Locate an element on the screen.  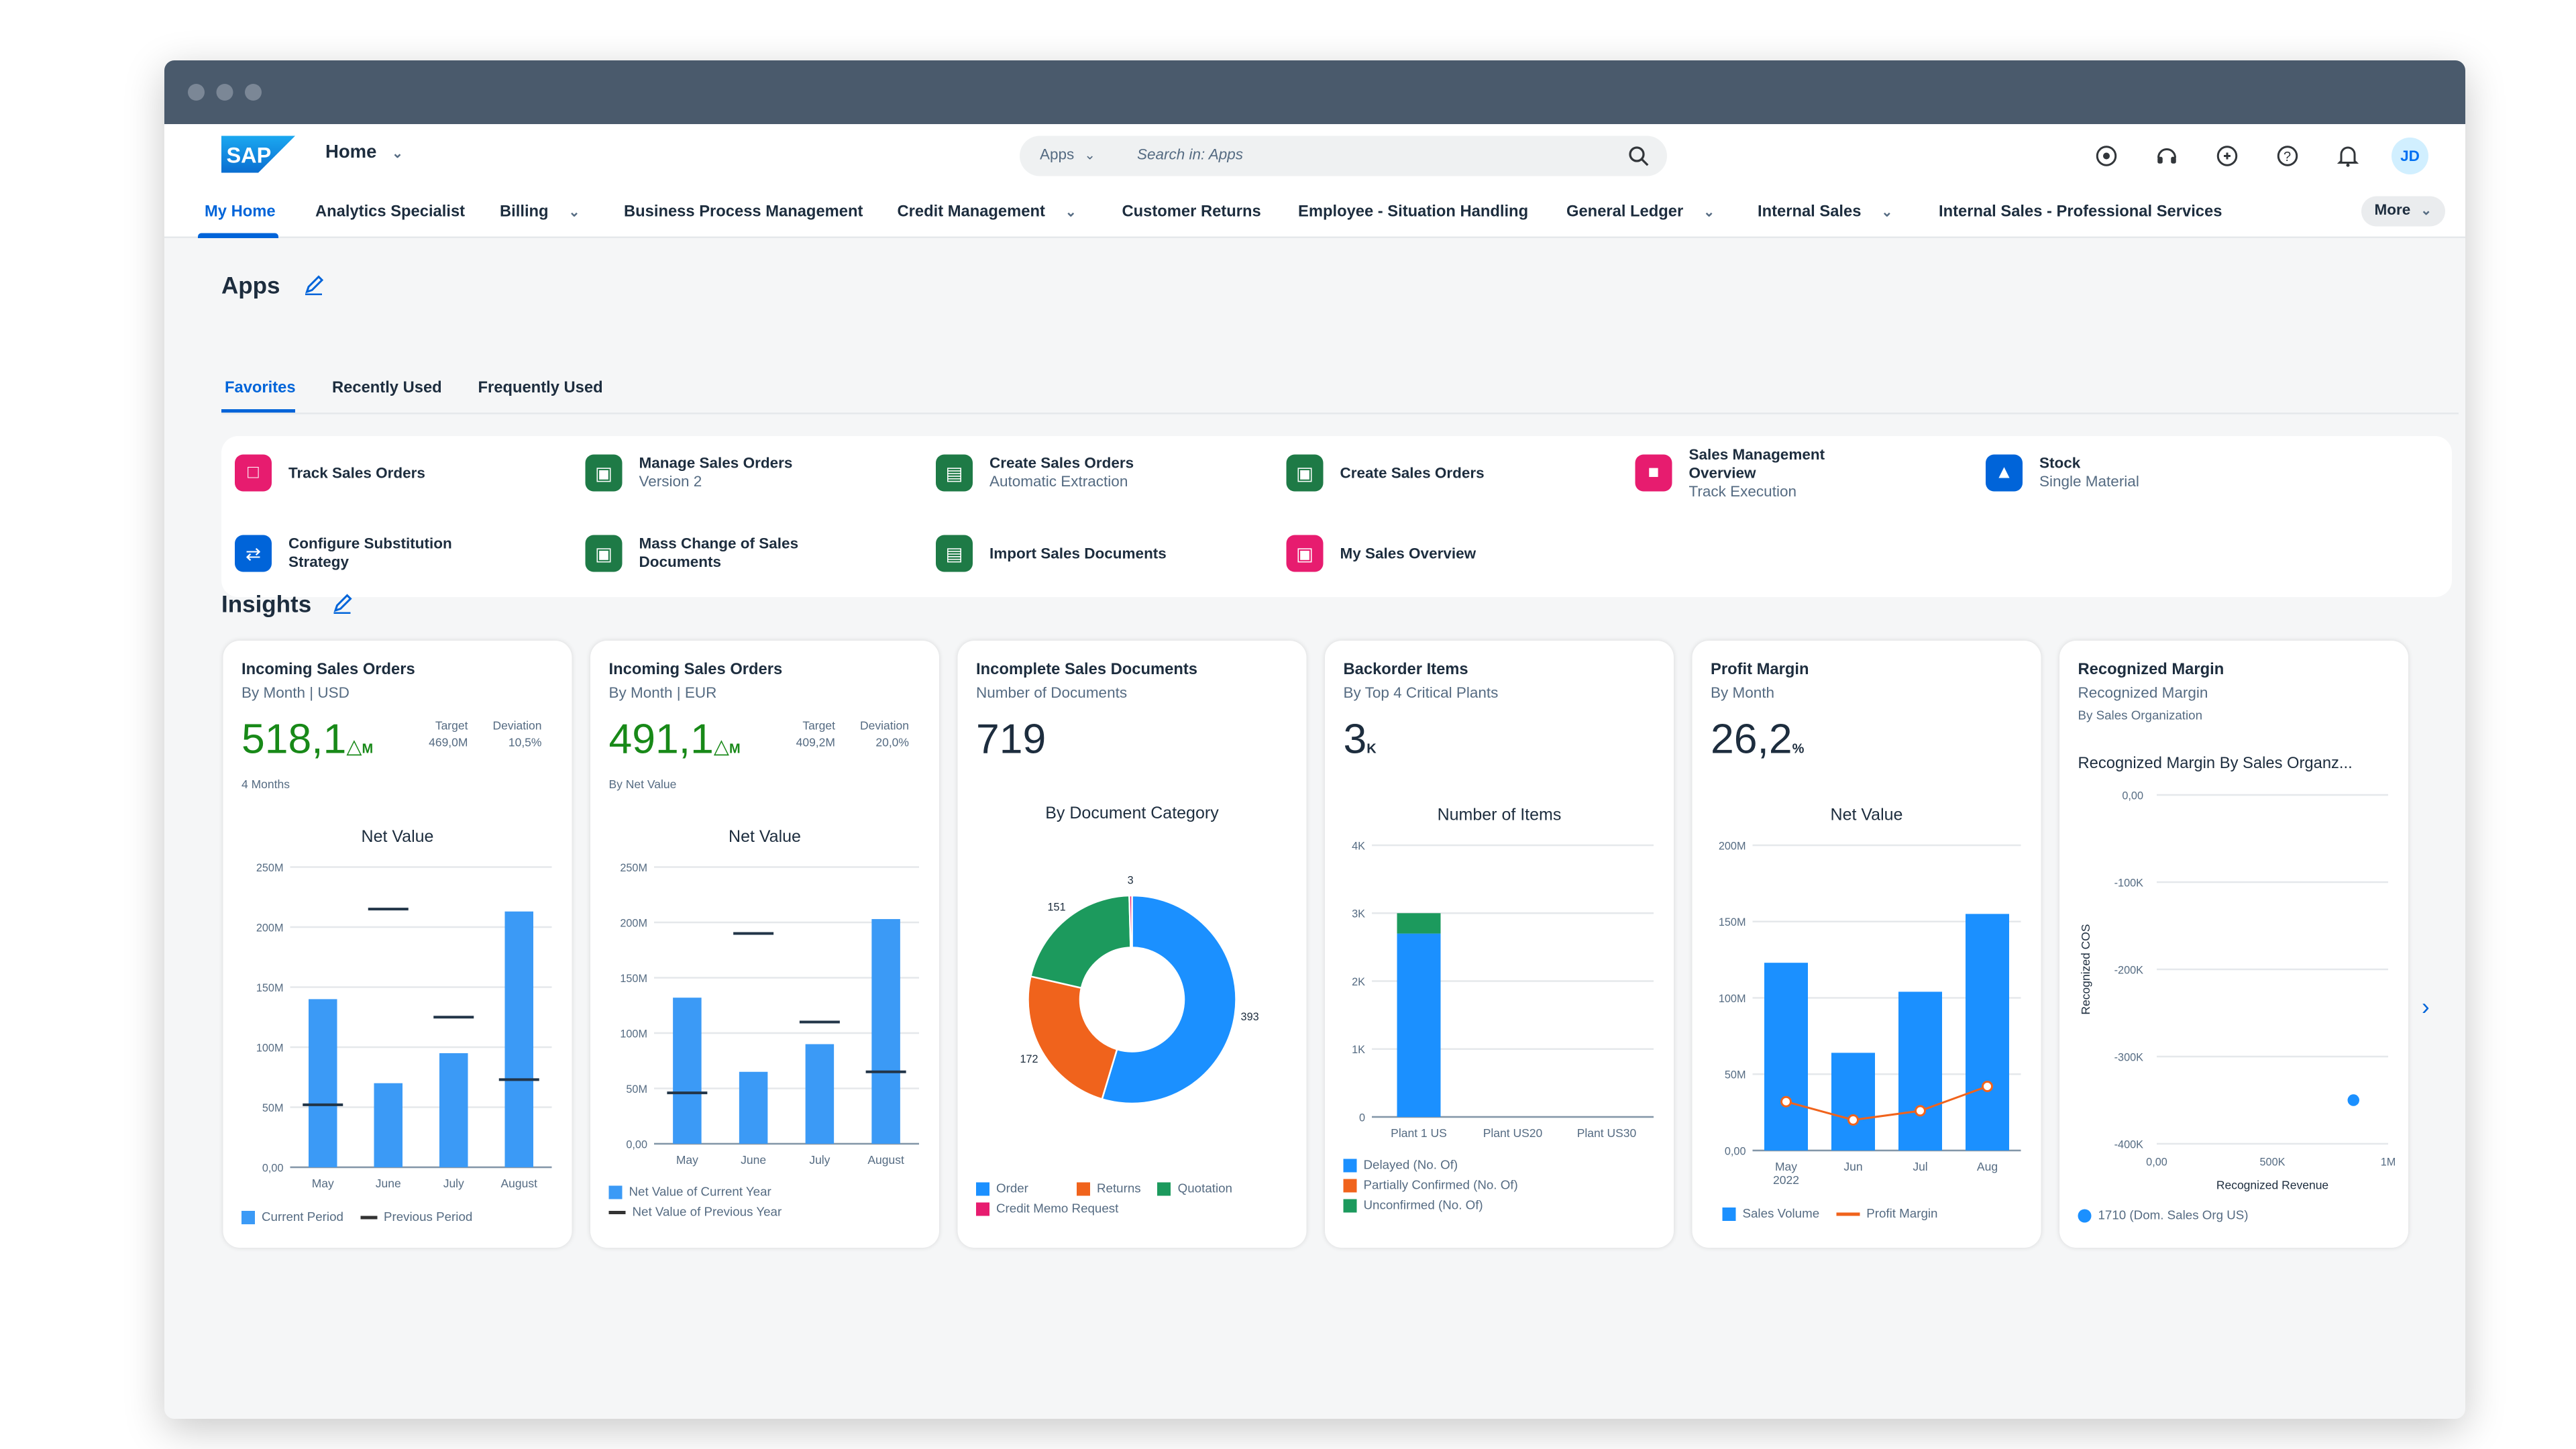
tab-internal-sales-professional-services: Internal Sales - Professional Services is located at coordinates (2080, 212).